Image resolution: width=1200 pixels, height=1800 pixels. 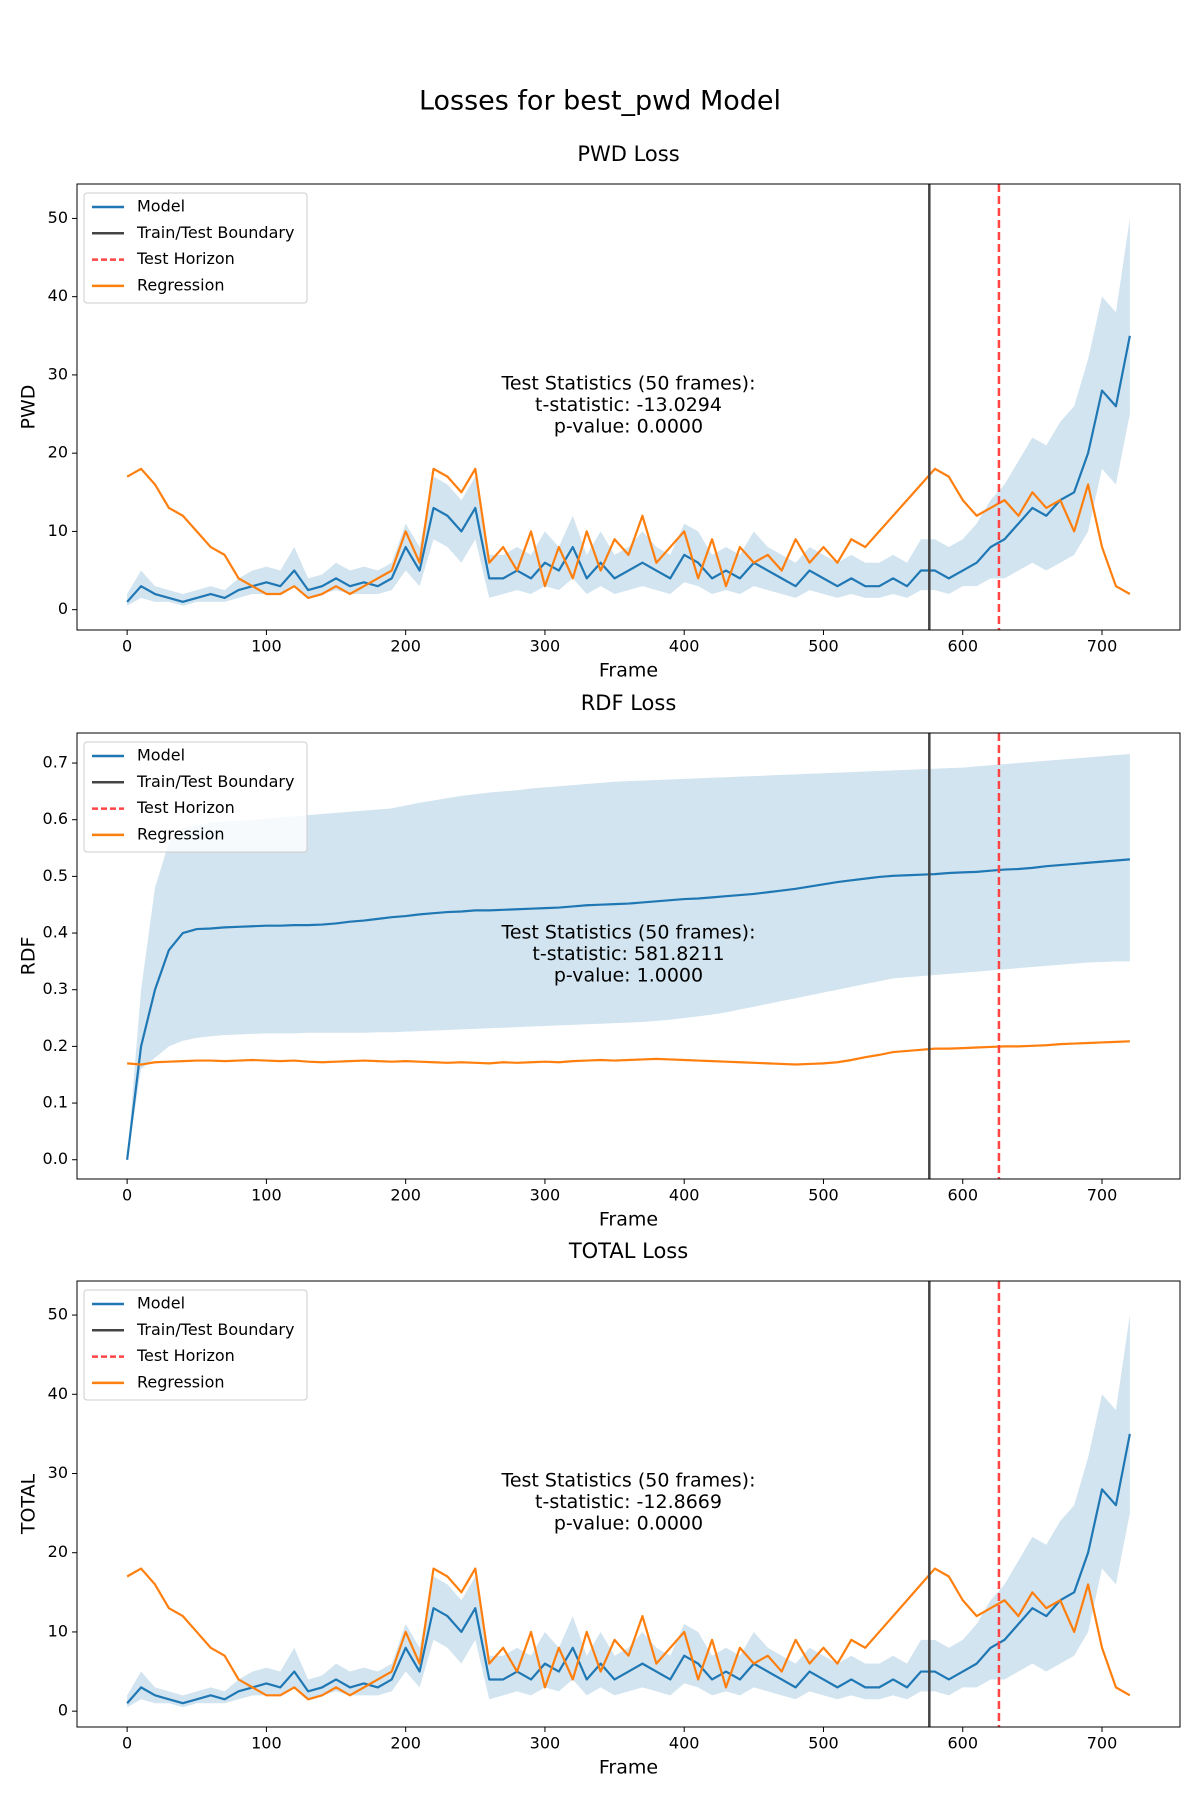 I want to click on annotation: t-statistic: 581.8211, so click(x=628, y=954).